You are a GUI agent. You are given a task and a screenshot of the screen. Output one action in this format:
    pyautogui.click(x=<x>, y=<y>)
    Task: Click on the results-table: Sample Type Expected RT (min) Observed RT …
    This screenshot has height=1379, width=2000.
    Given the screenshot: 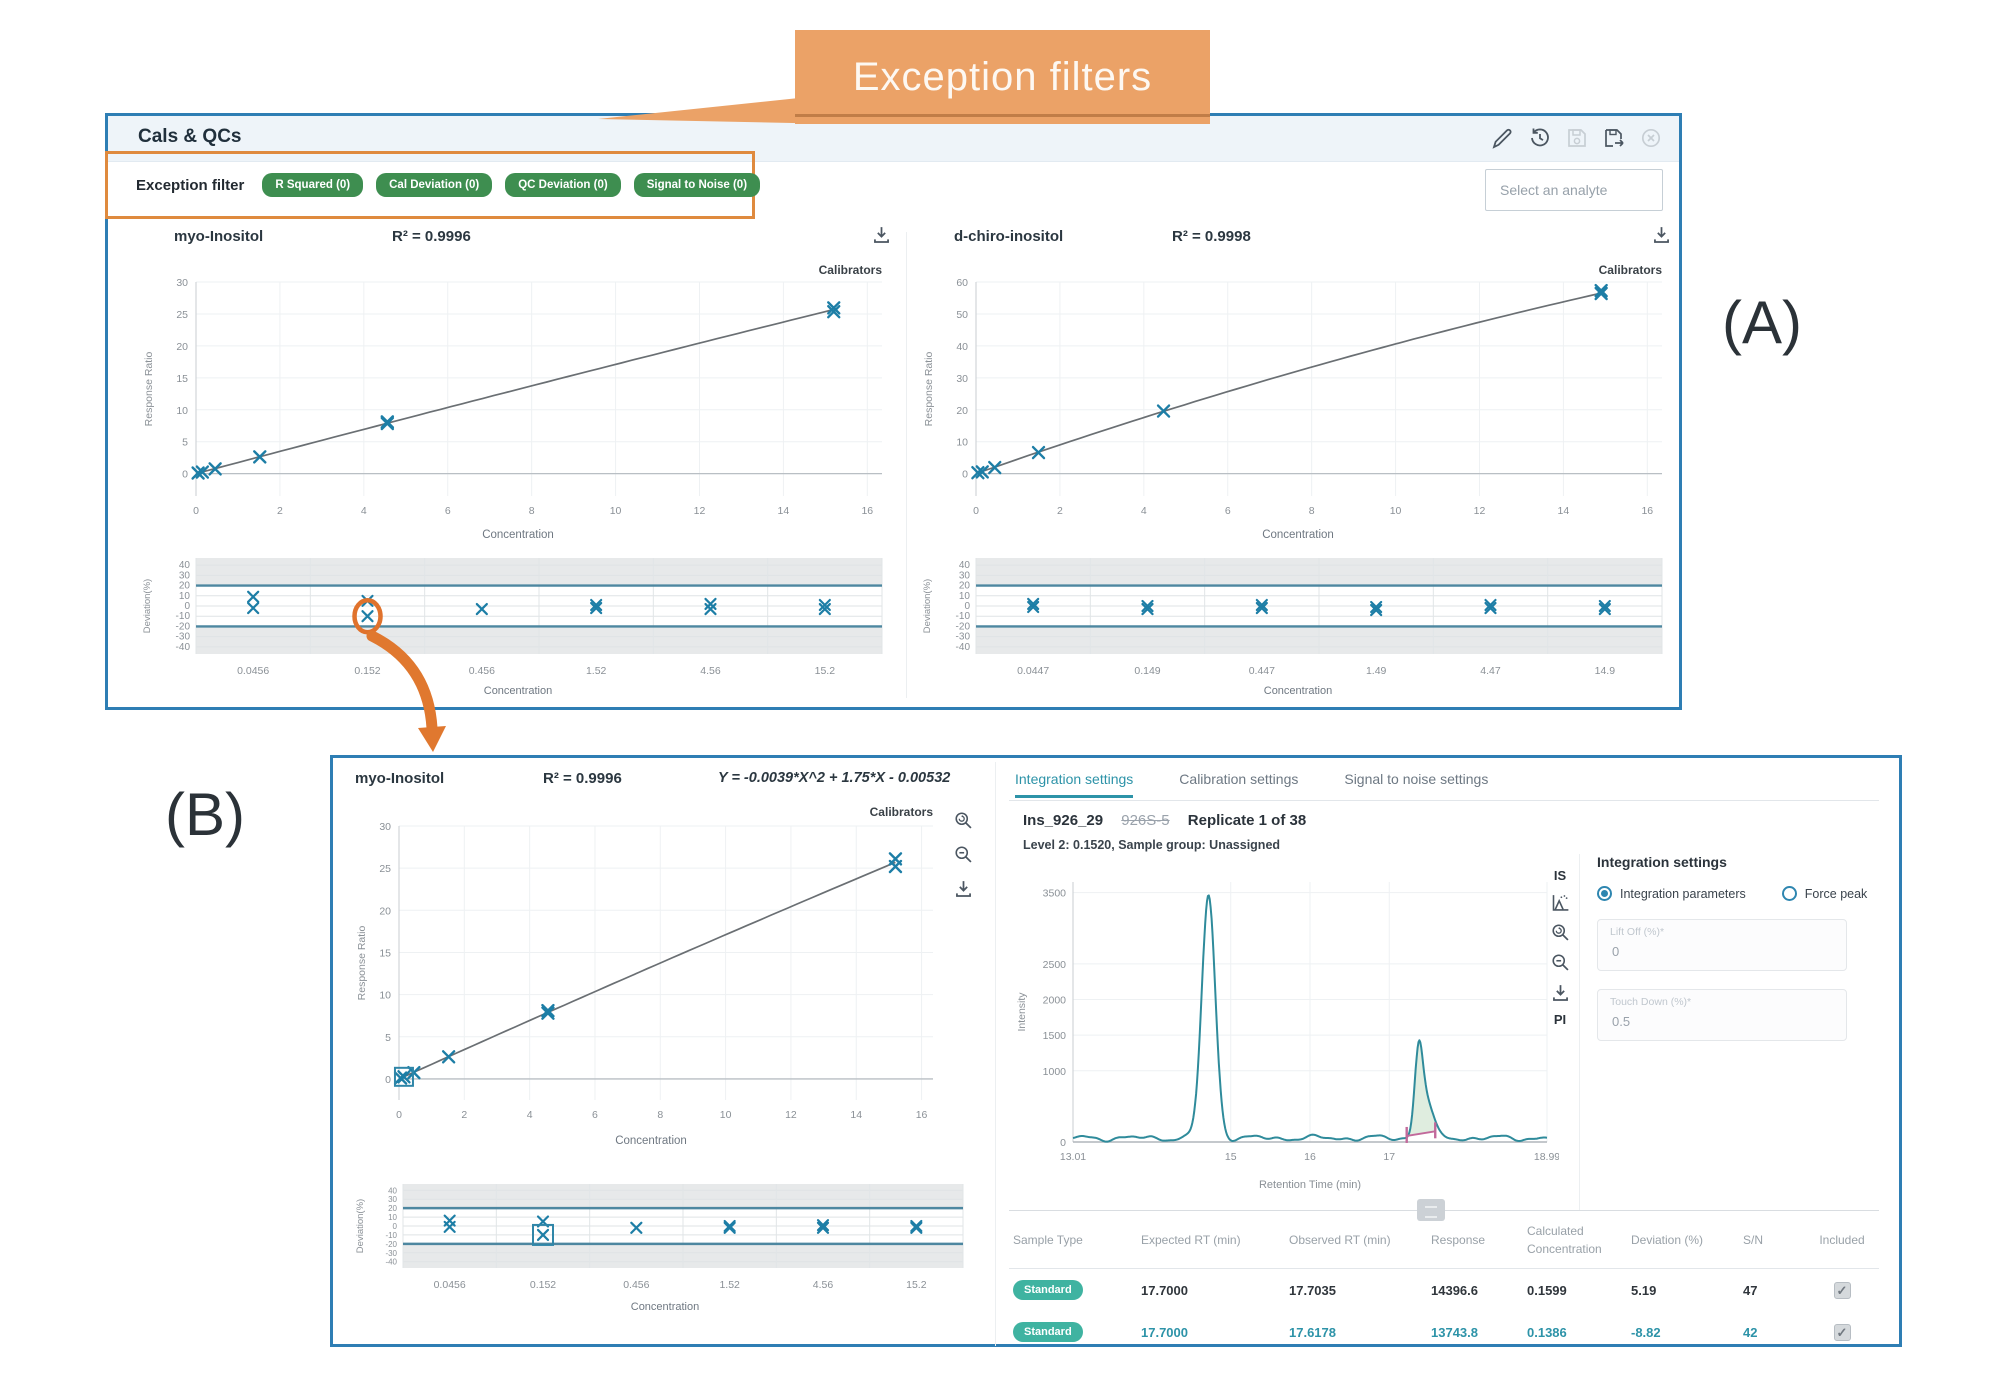 What is the action you would take?
    pyautogui.click(x=1444, y=1284)
    